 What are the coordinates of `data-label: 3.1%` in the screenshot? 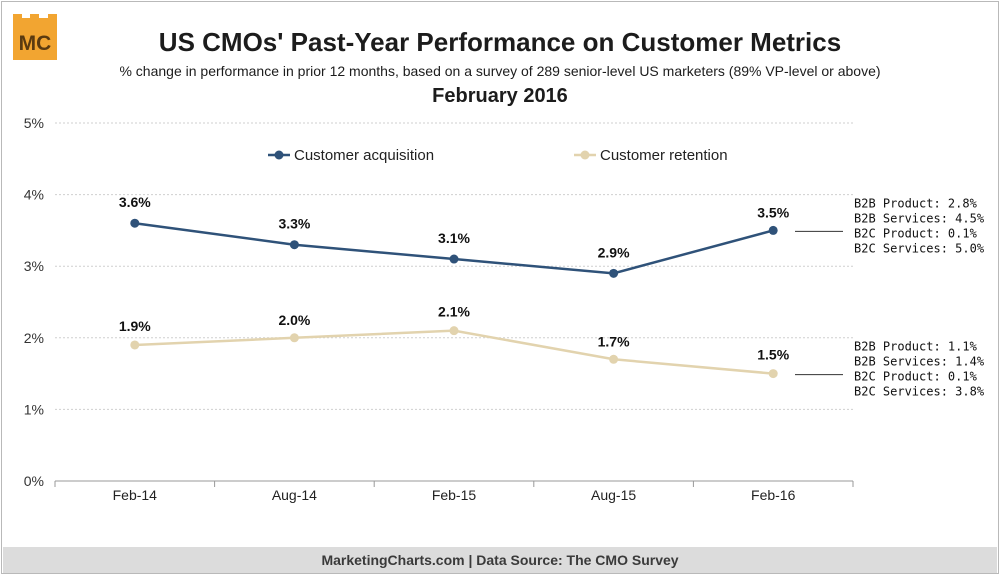 It's located at (454, 238).